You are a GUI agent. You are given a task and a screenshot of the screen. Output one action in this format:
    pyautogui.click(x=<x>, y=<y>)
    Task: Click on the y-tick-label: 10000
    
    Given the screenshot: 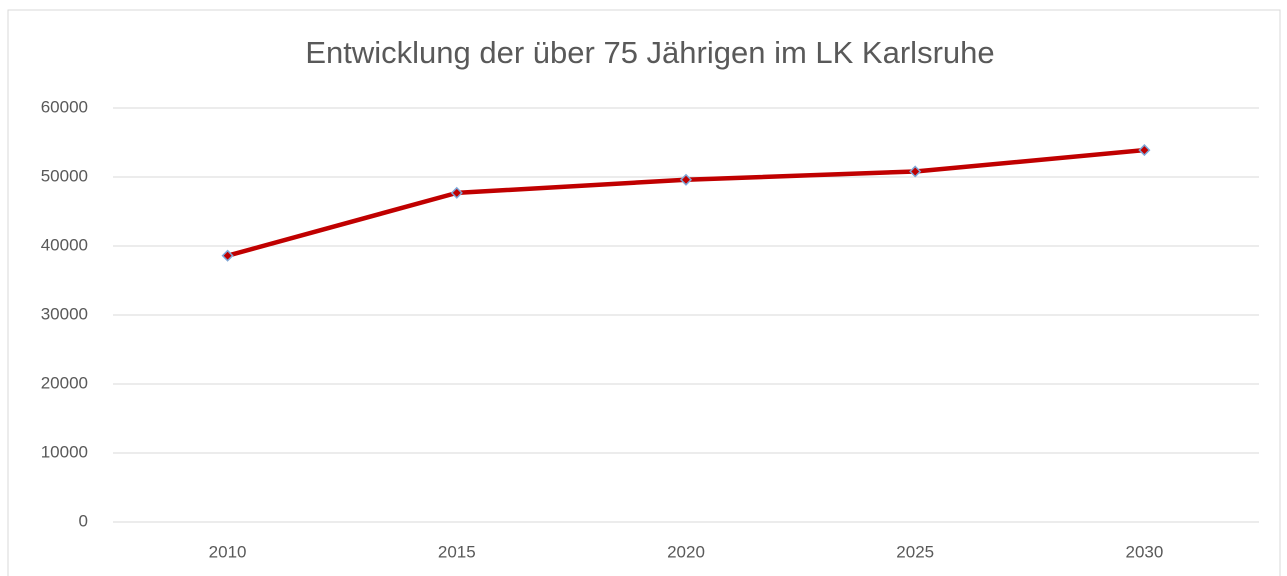 What is the action you would take?
    pyautogui.click(x=64, y=451)
    